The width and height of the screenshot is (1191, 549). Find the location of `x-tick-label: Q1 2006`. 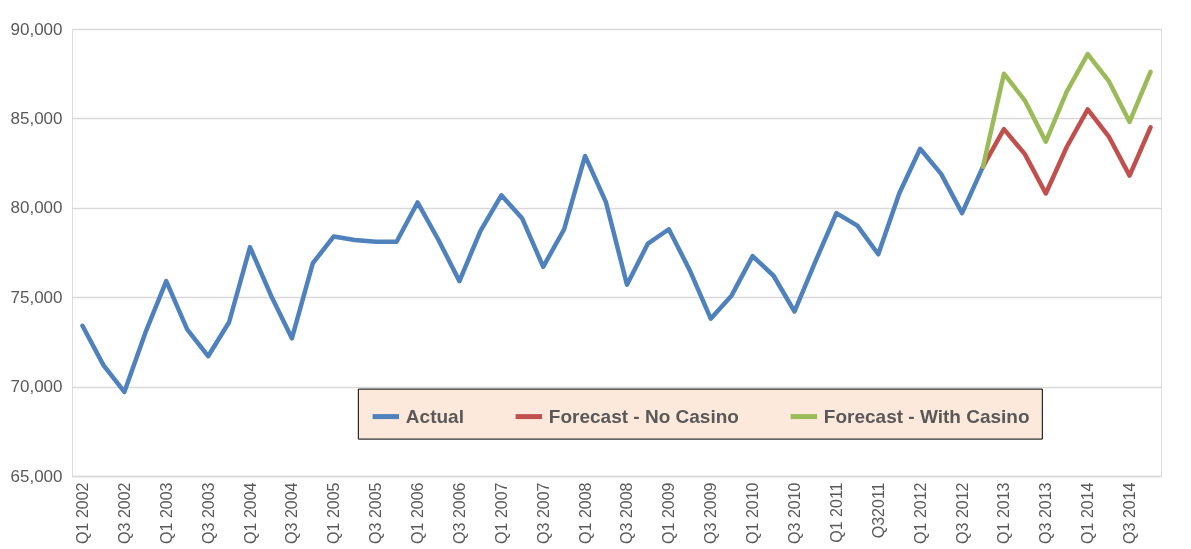

x-tick-label: Q1 2006 is located at coordinates (418, 513).